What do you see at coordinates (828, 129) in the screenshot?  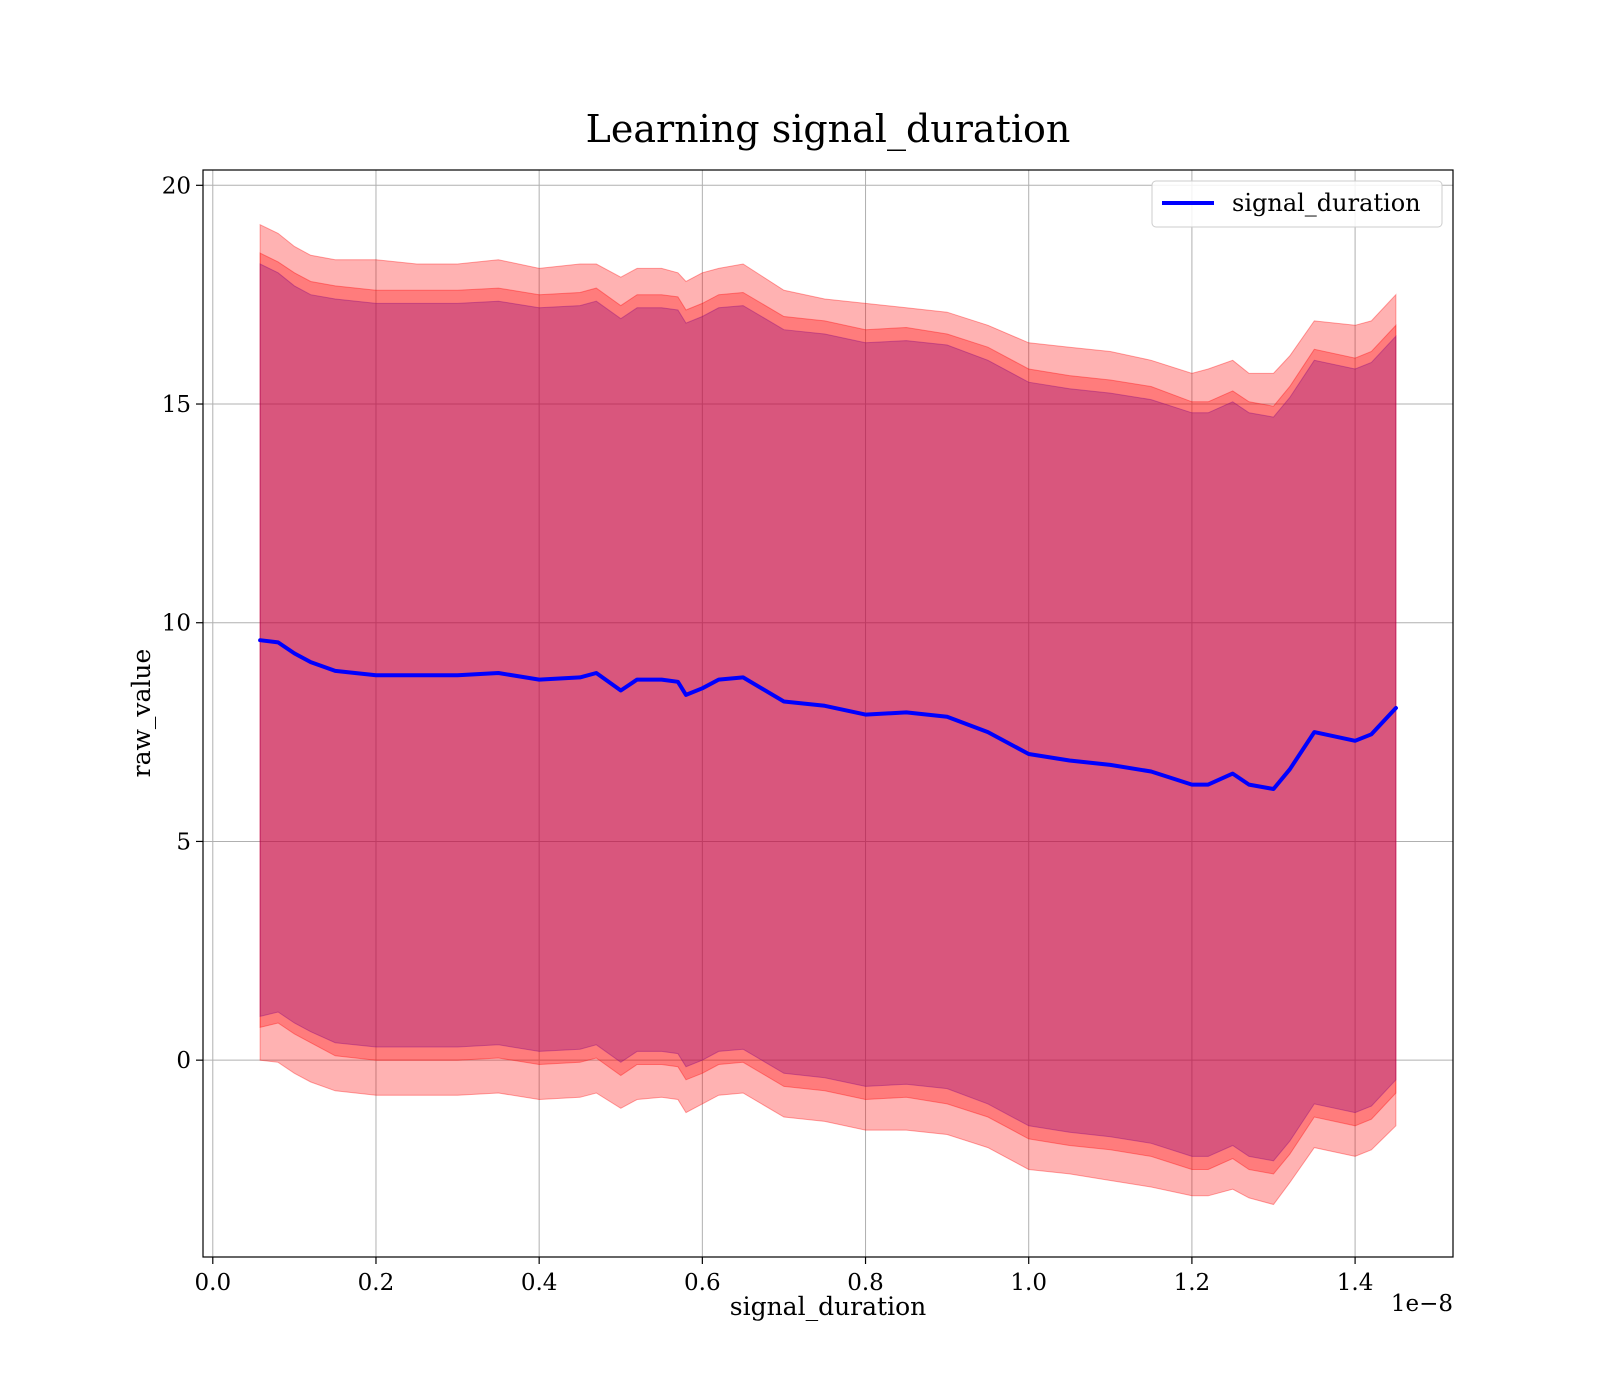 I see `chart-title: Learning signal_duration` at bounding box center [828, 129].